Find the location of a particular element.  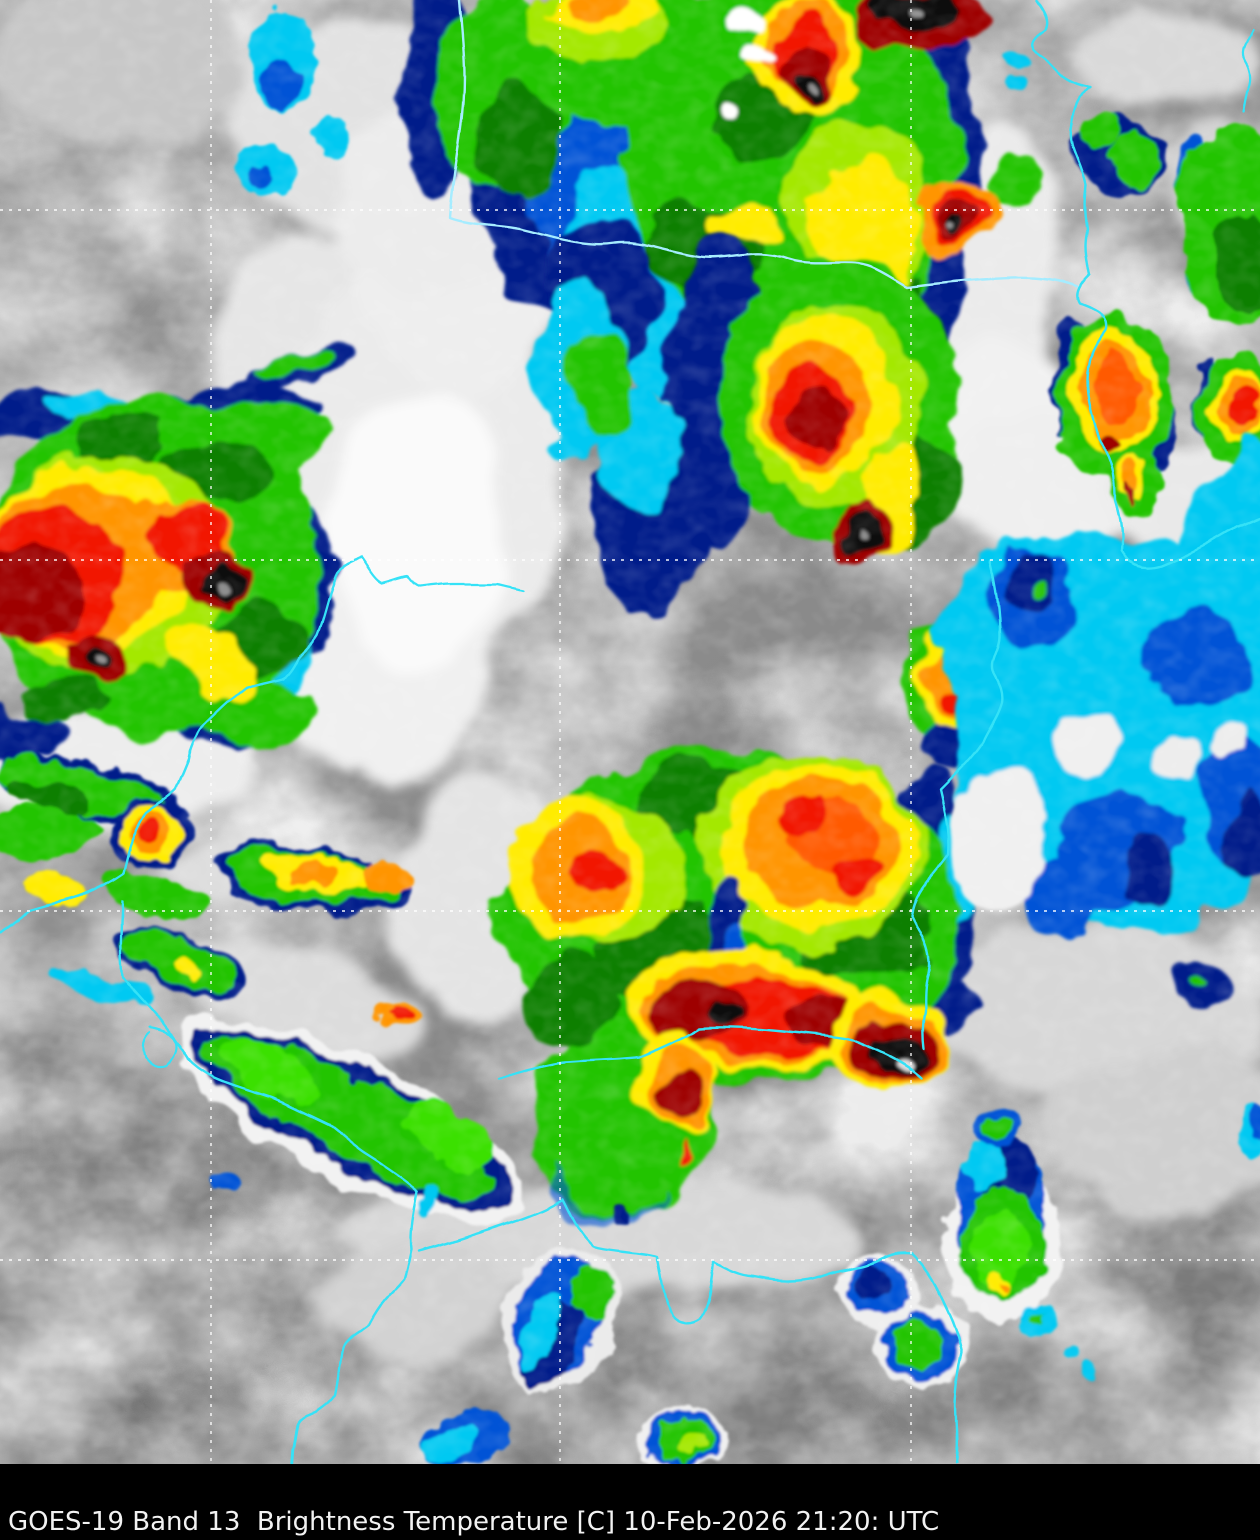

border-squiggle-small-lake is located at coordinates (160, 1046).